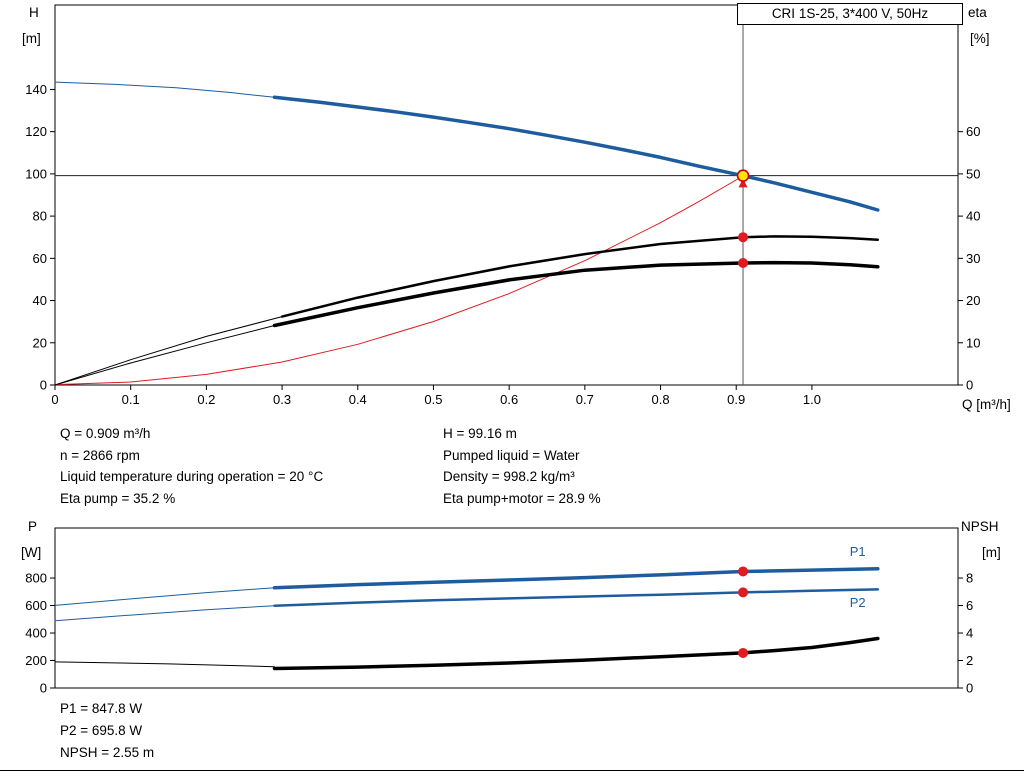 The height and width of the screenshot is (781, 1024). Describe the element at coordinates (980, 526) in the screenshot. I see `npsh-axis-label: NPSH` at that location.